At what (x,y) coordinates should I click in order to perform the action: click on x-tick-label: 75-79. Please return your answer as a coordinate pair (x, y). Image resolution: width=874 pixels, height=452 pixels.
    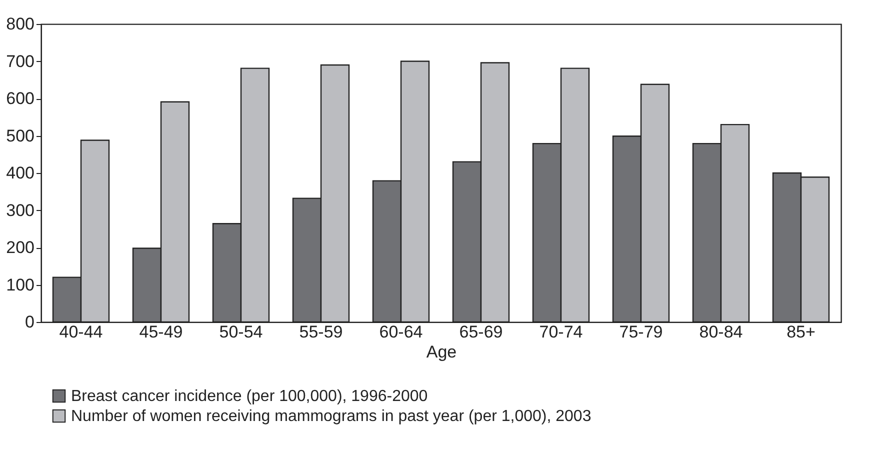
    Looking at the image, I should click on (641, 332).